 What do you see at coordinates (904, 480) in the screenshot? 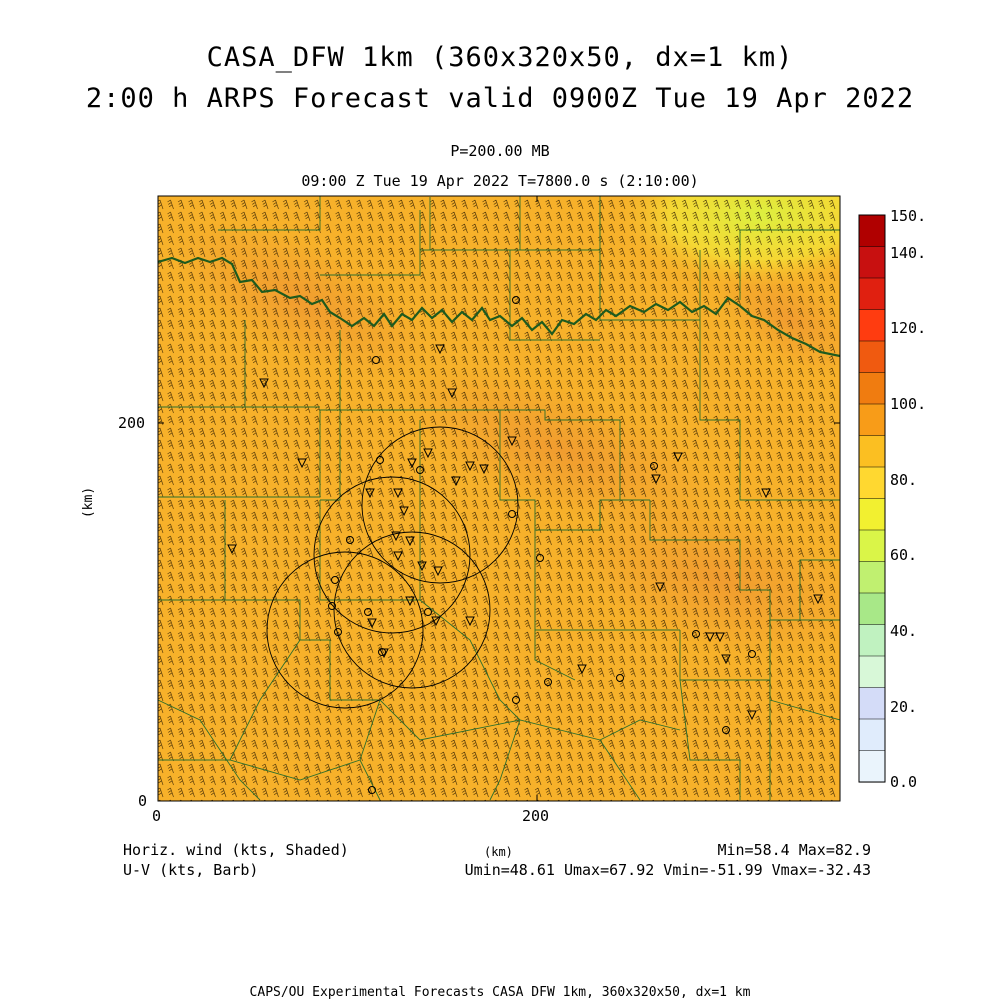
I see `colorbar-label-80: 80.` at bounding box center [904, 480].